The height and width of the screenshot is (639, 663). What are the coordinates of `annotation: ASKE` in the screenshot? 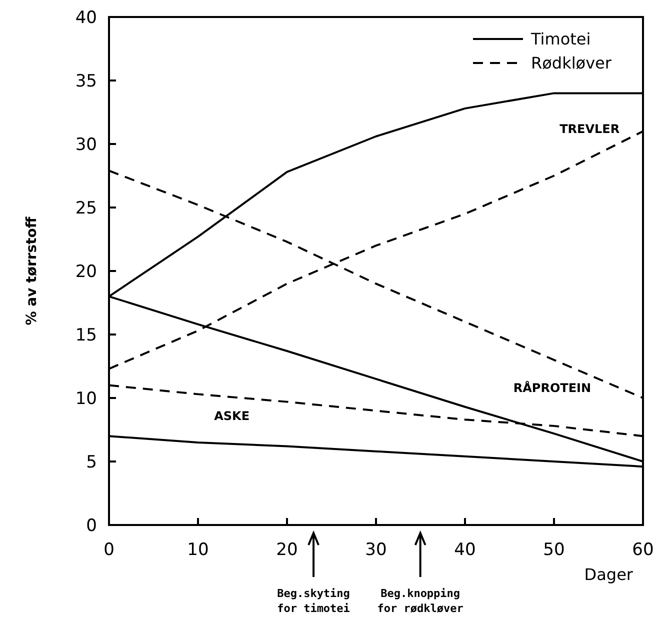 It's located at (232, 415).